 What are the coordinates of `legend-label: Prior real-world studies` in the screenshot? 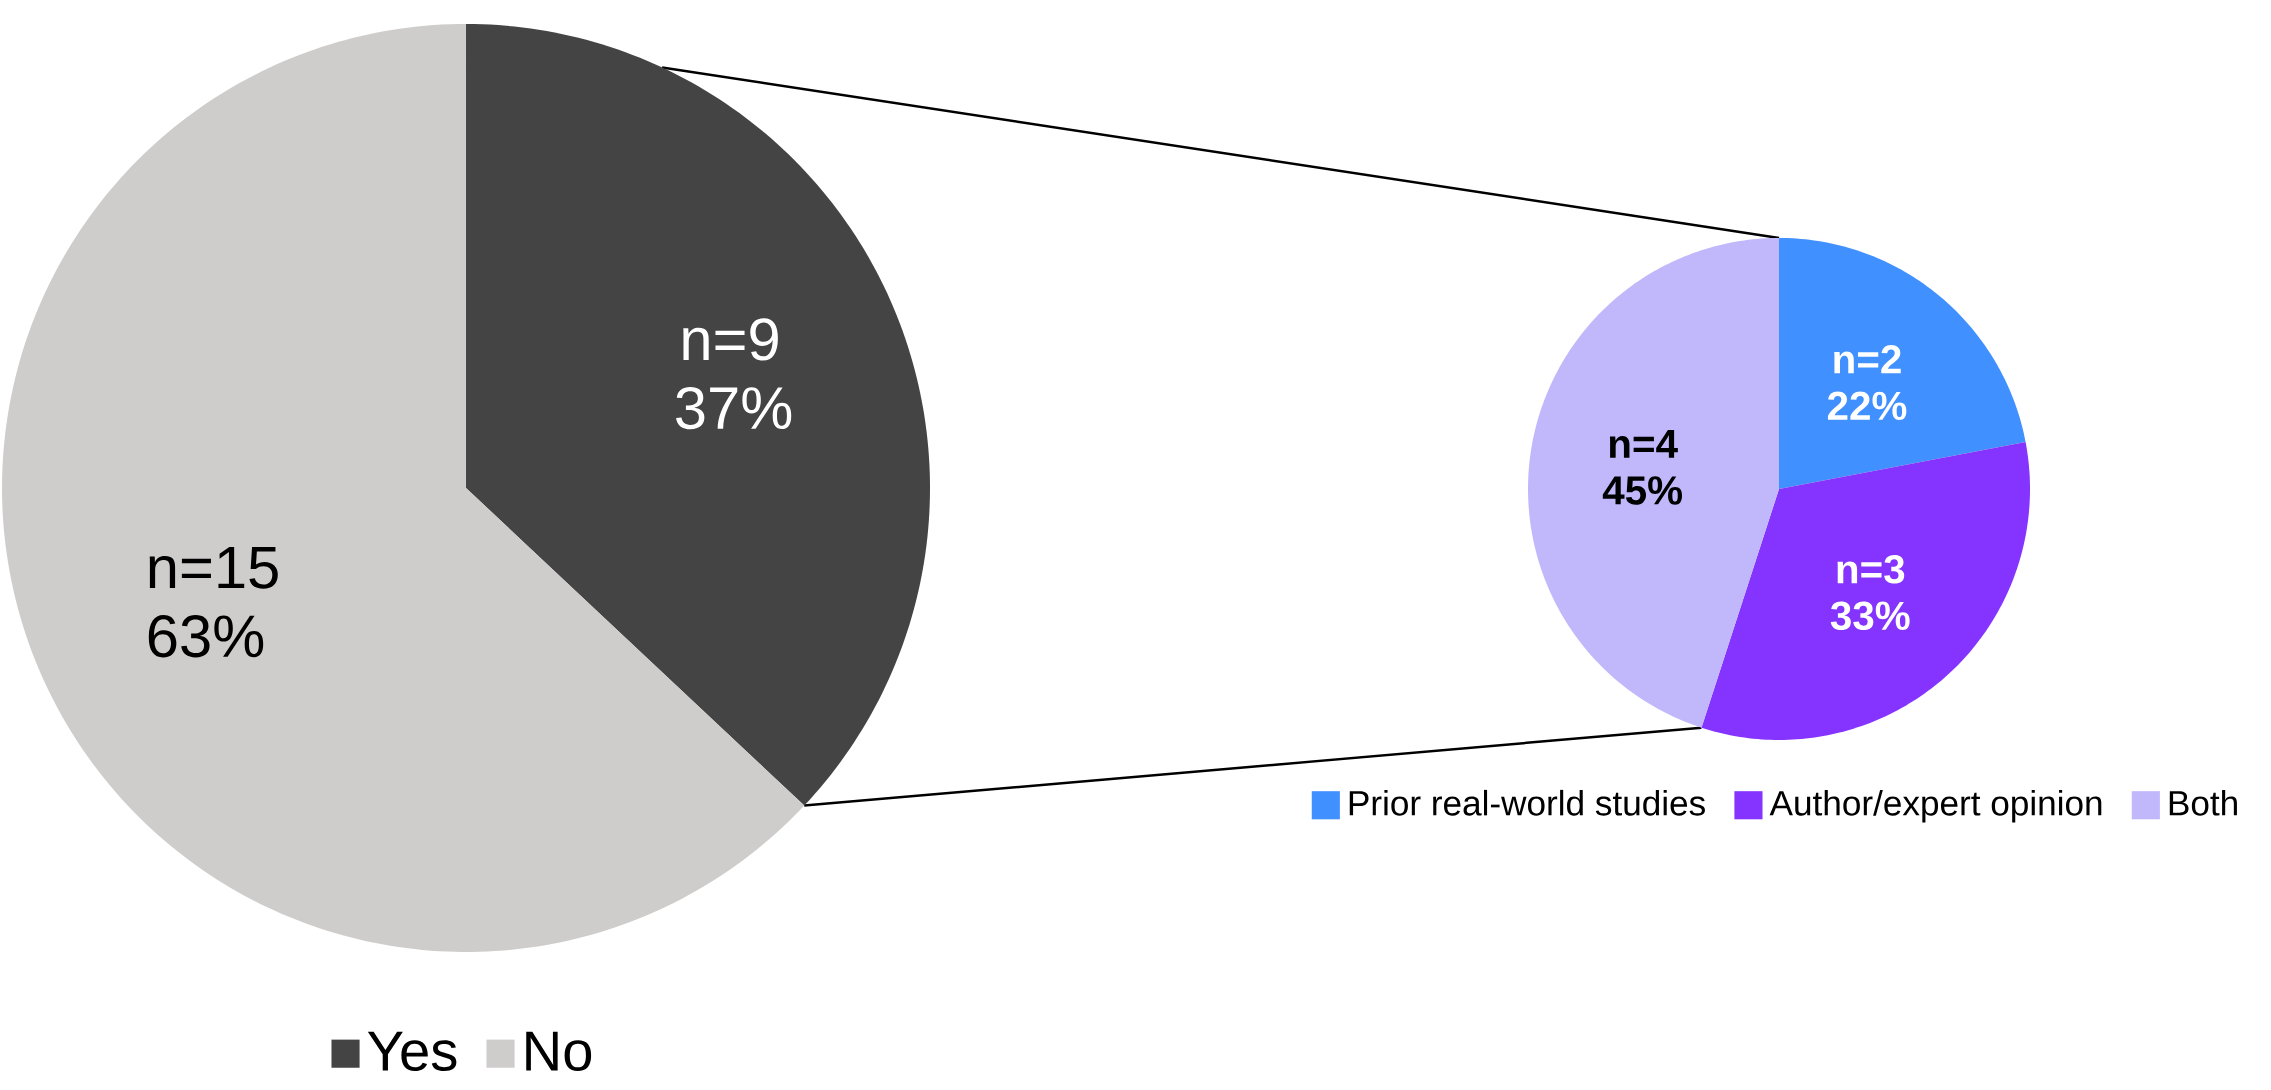 It's located at (1527, 803).